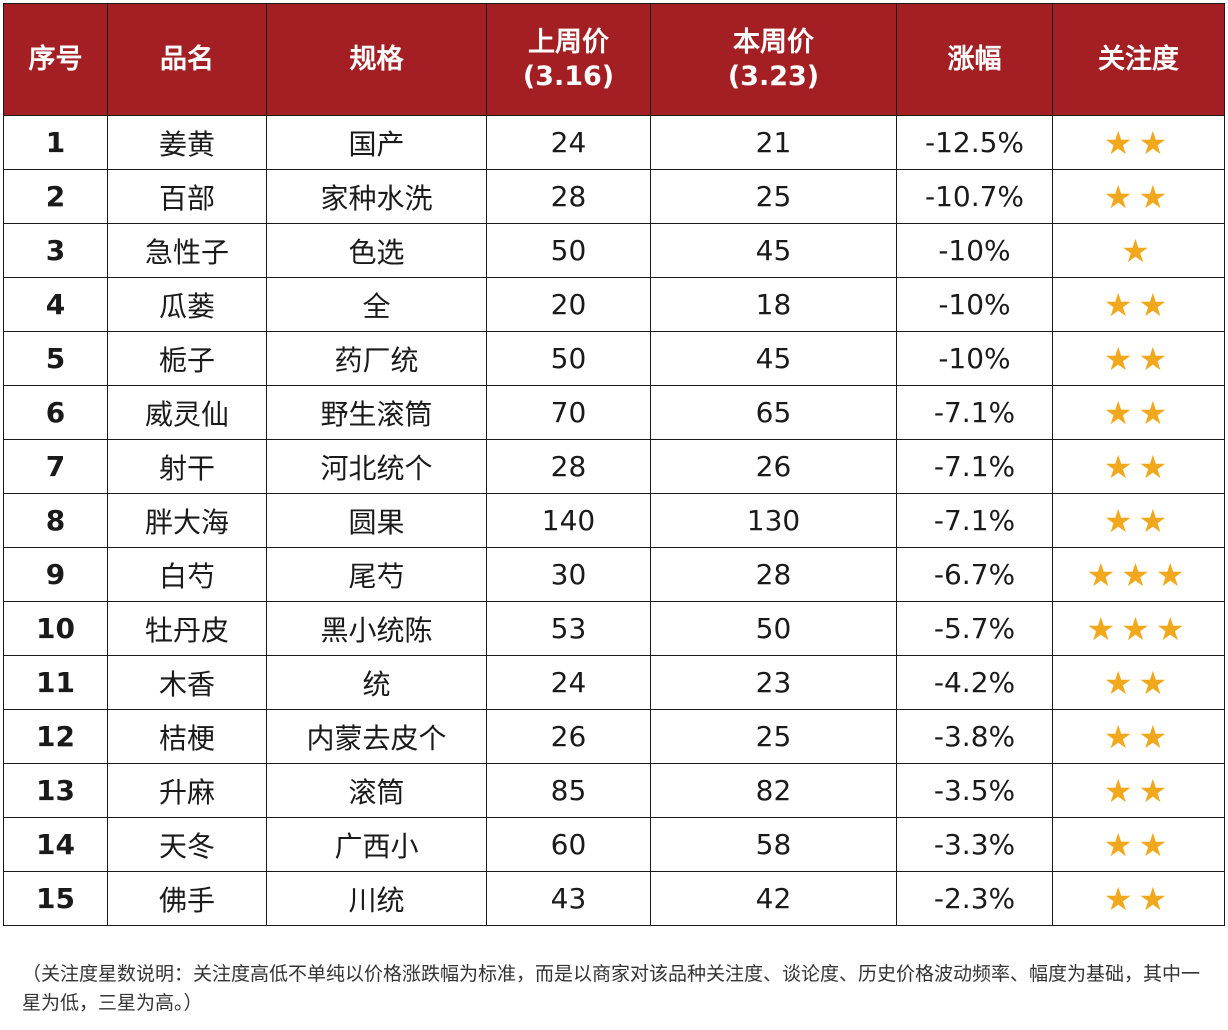 The width and height of the screenshot is (1228, 1030). Describe the element at coordinates (568, 574) in the screenshot. I see `cell-last-week-price: 30` at that location.